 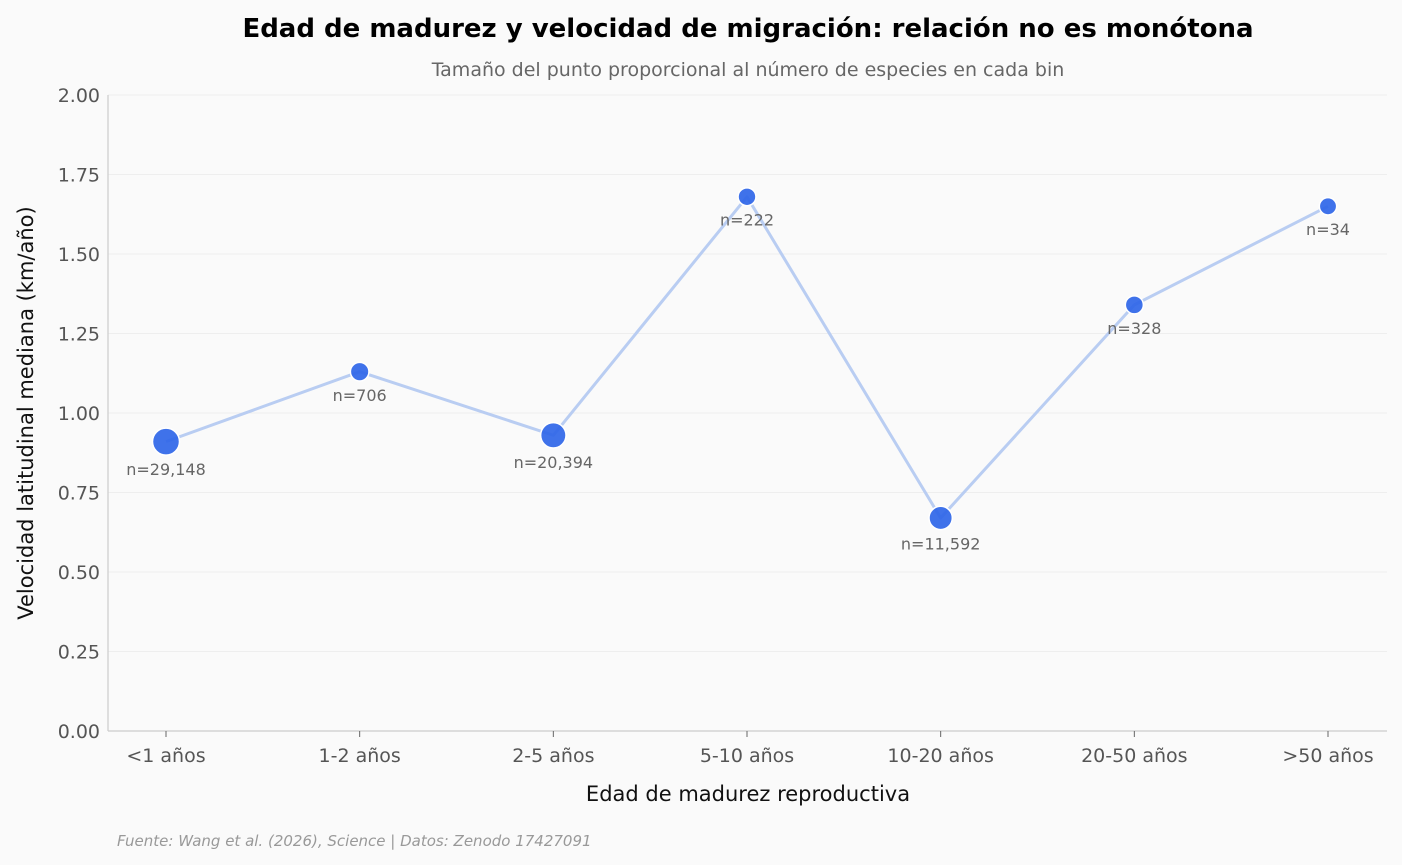 I want to click on count-label: n=706, so click(x=360, y=395).